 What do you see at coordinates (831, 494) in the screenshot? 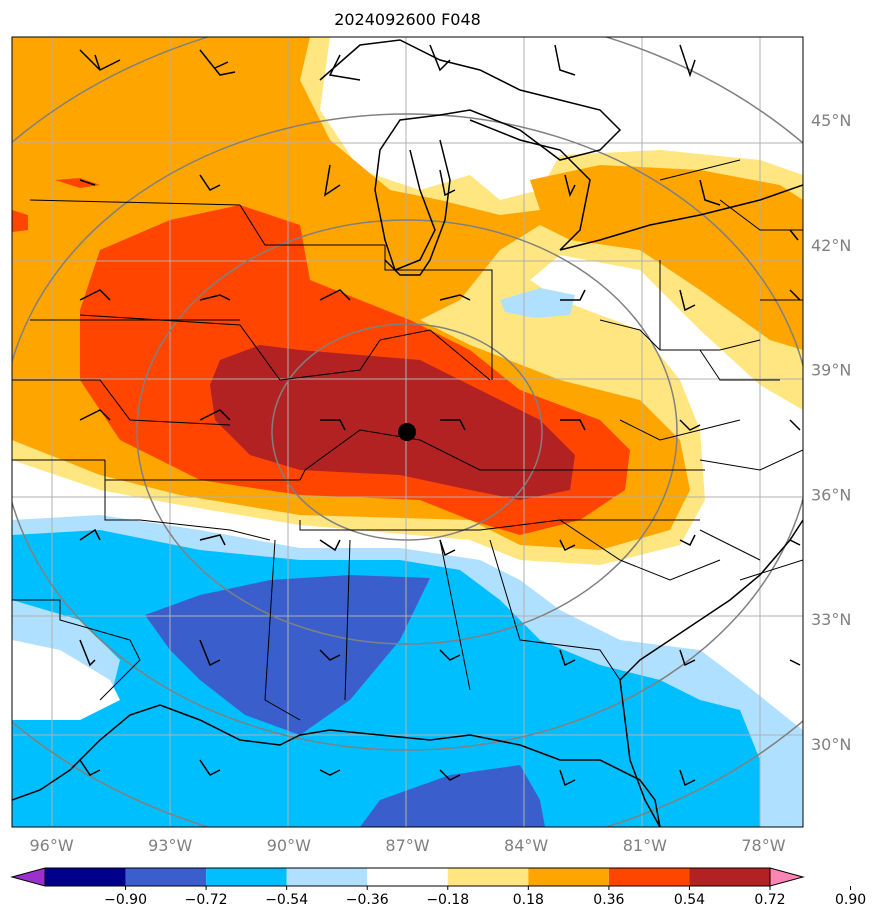
I see `lat-label-3: 36°N` at bounding box center [831, 494].